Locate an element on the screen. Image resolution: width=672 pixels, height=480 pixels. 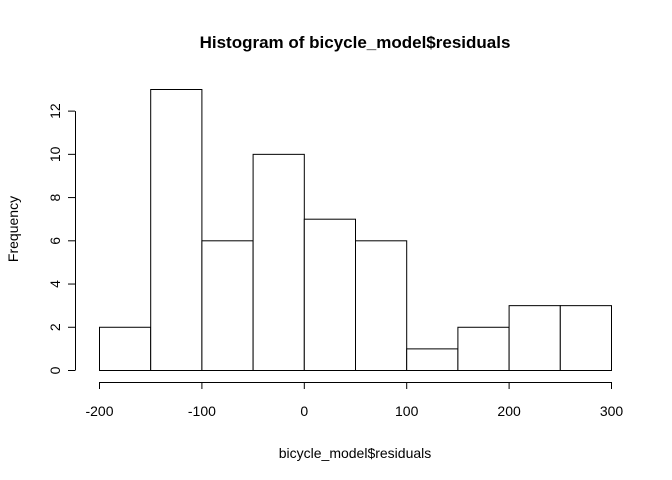
x-tick-label-0: -200 is located at coordinates (99, 411).